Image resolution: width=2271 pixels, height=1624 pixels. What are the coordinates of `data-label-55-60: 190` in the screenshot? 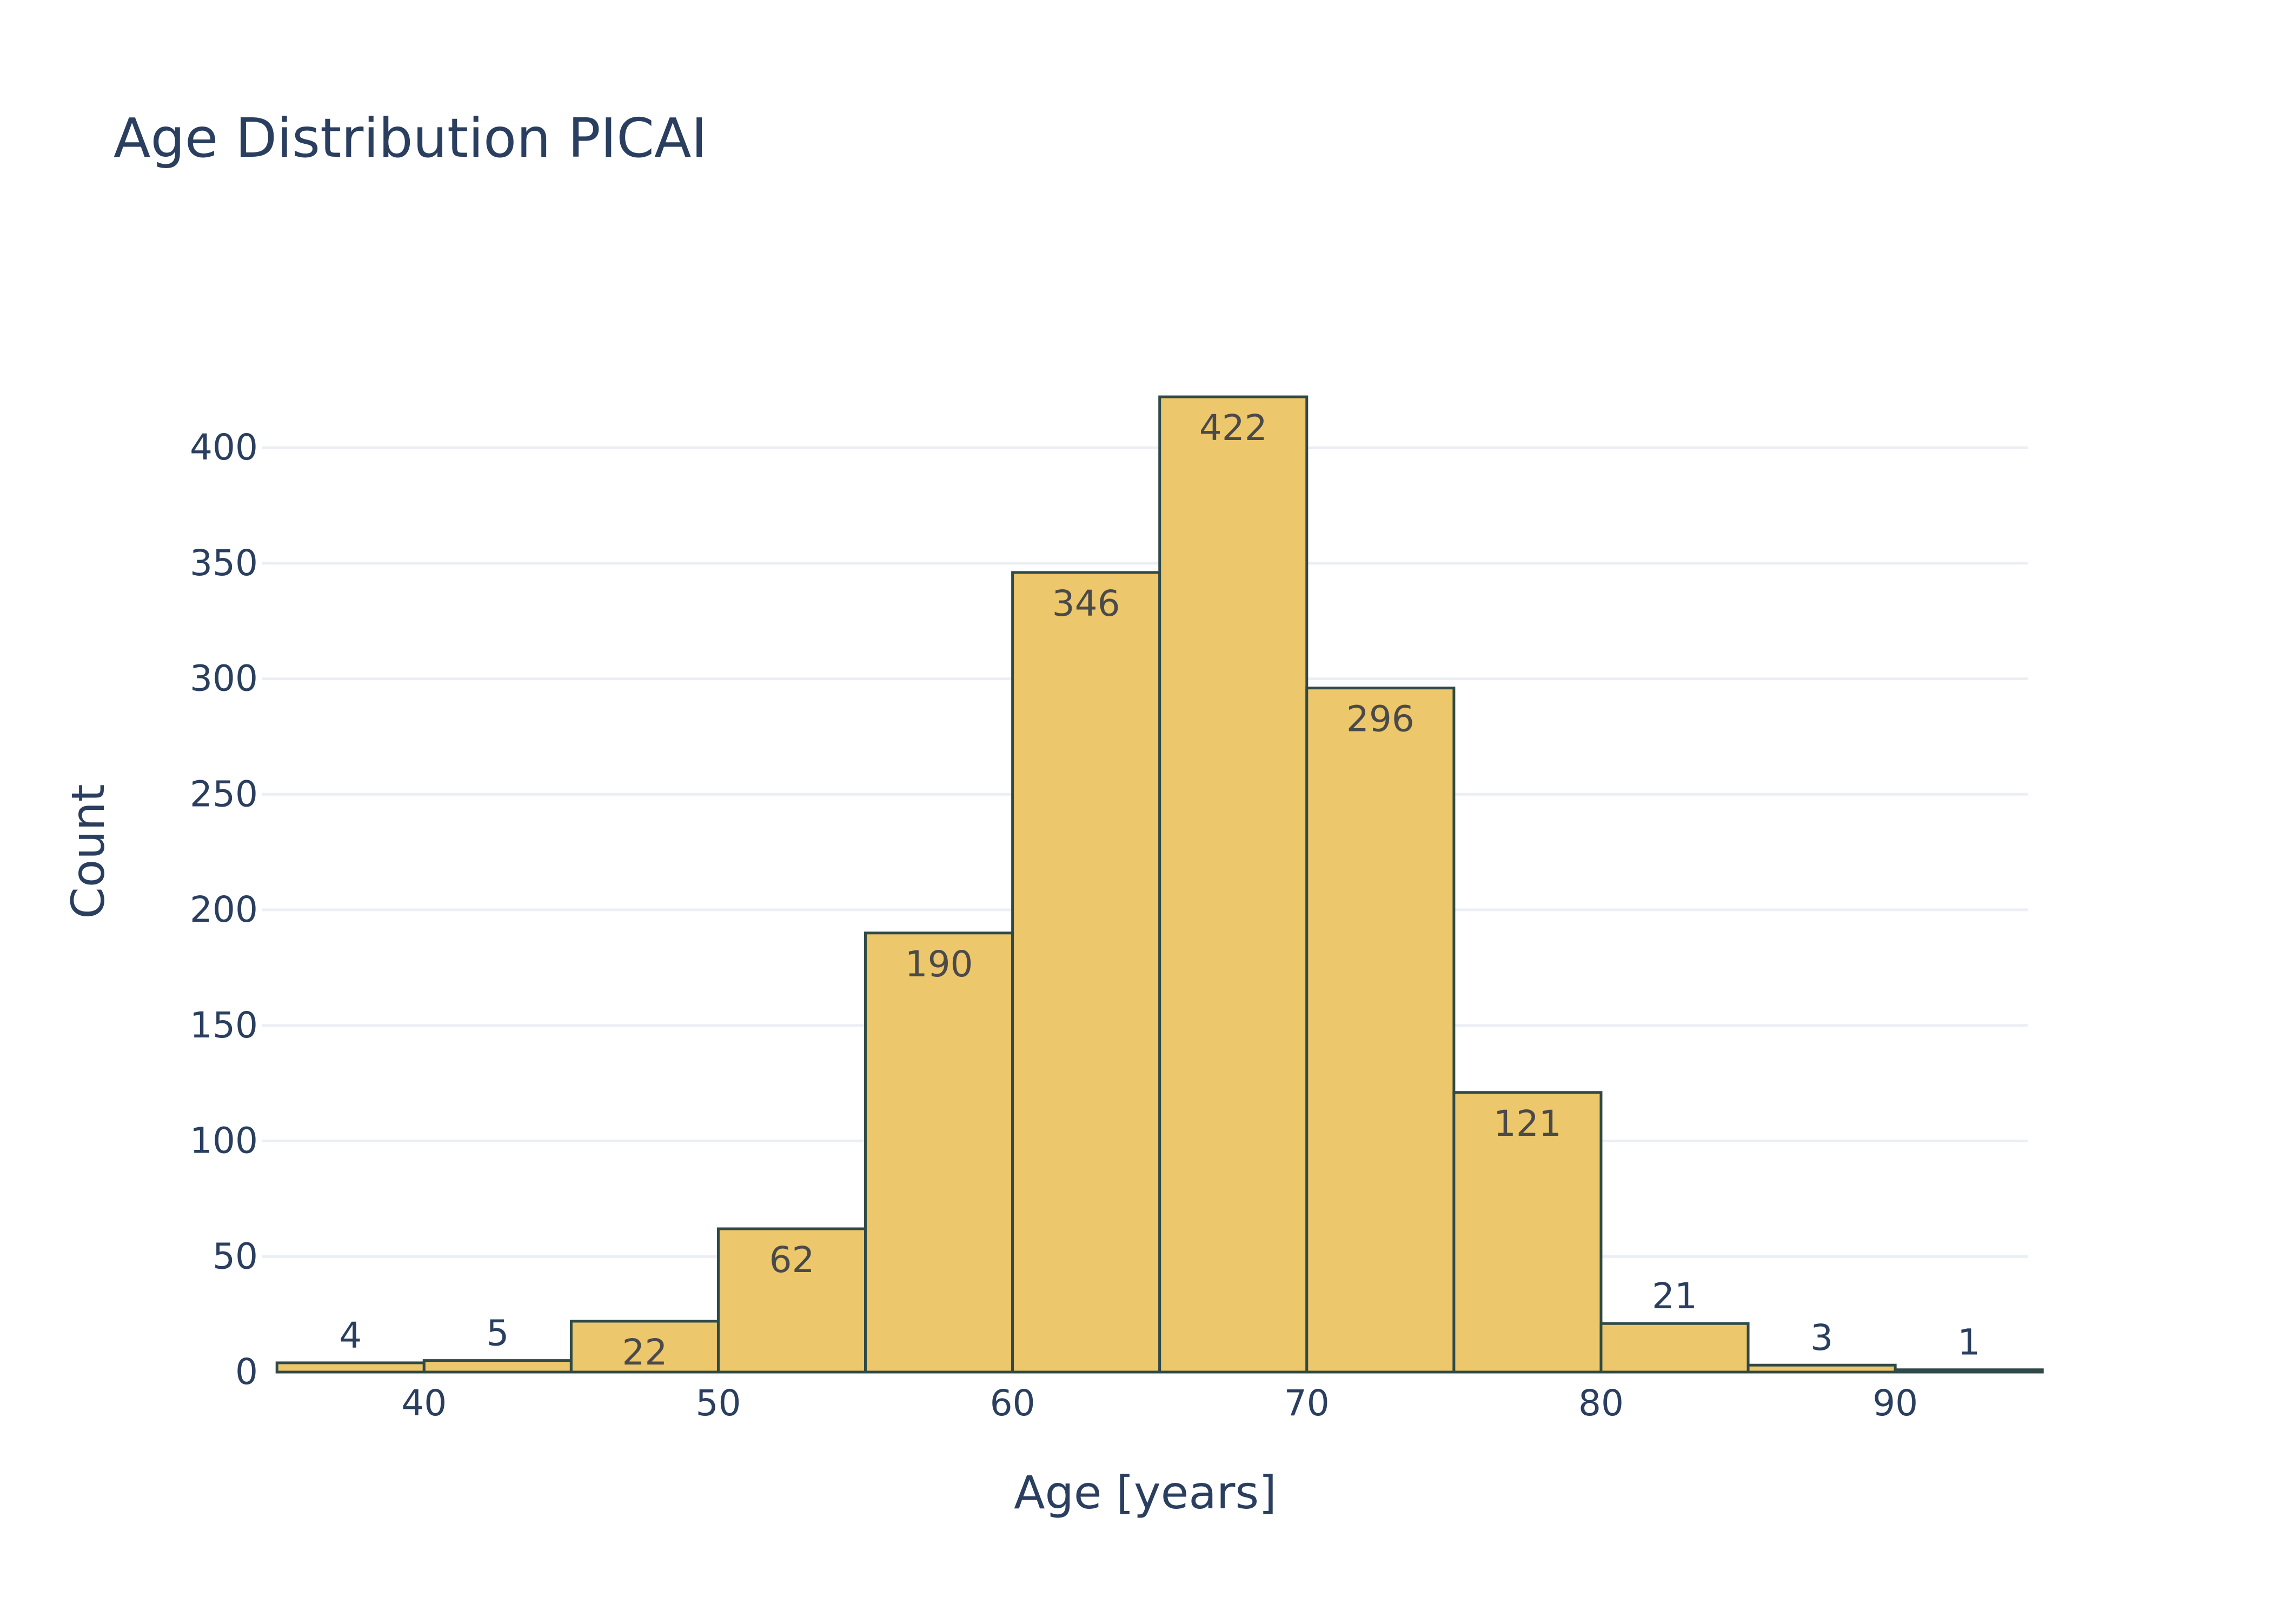 It's located at (939, 964).